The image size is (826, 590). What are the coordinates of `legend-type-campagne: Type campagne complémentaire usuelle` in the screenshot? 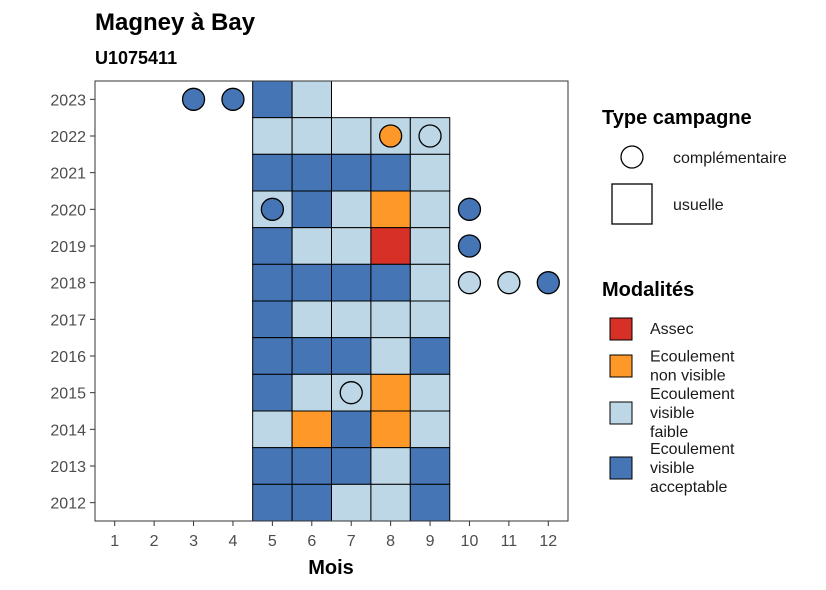 It's located at (694, 166).